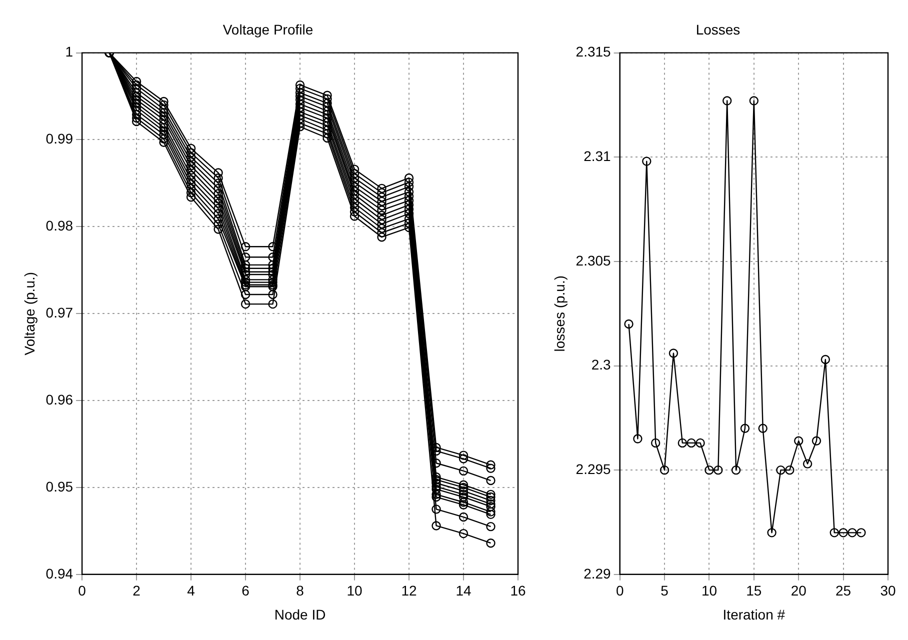 This screenshot has width=908, height=640. What do you see at coordinates (191, 590) in the screenshot?
I see `x-tick-label: 4` at bounding box center [191, 590].